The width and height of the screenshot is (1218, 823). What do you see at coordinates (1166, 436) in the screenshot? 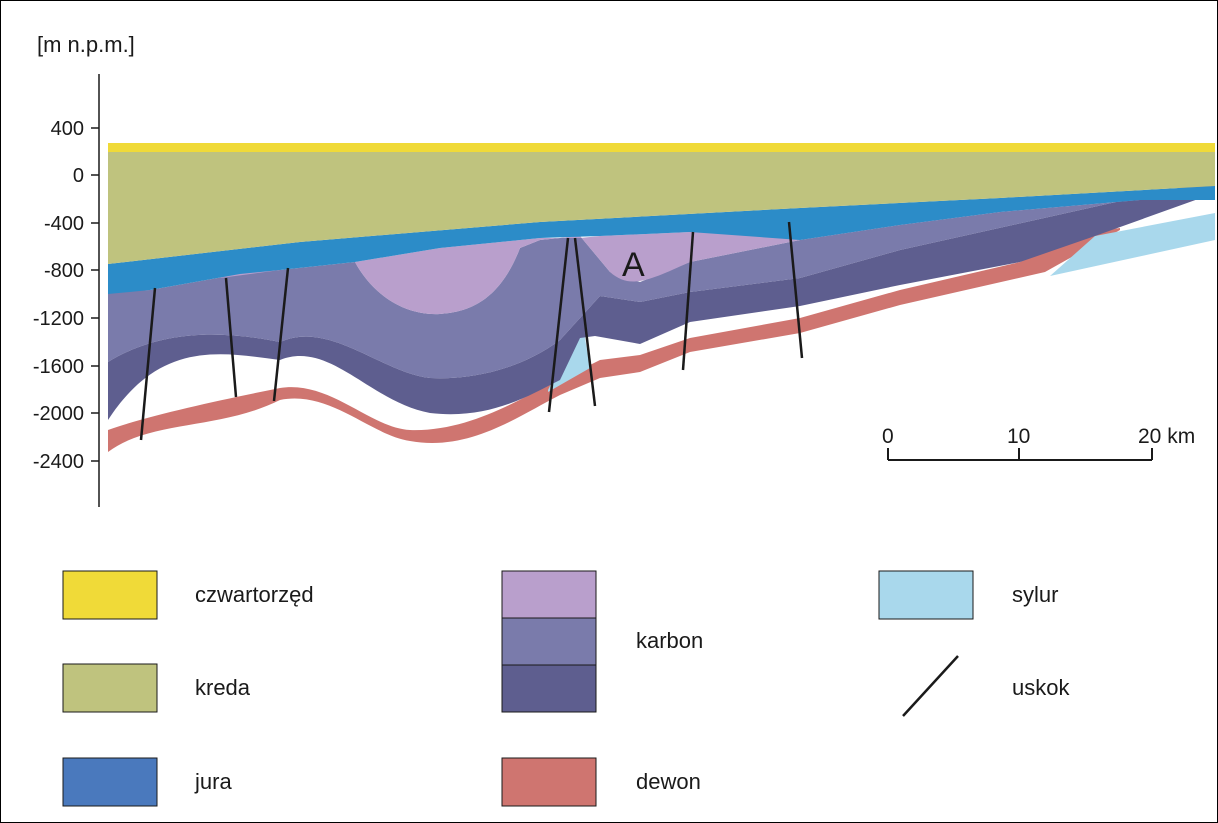
I see `scale-label: 20 km` at bounding box center [1166, 436].